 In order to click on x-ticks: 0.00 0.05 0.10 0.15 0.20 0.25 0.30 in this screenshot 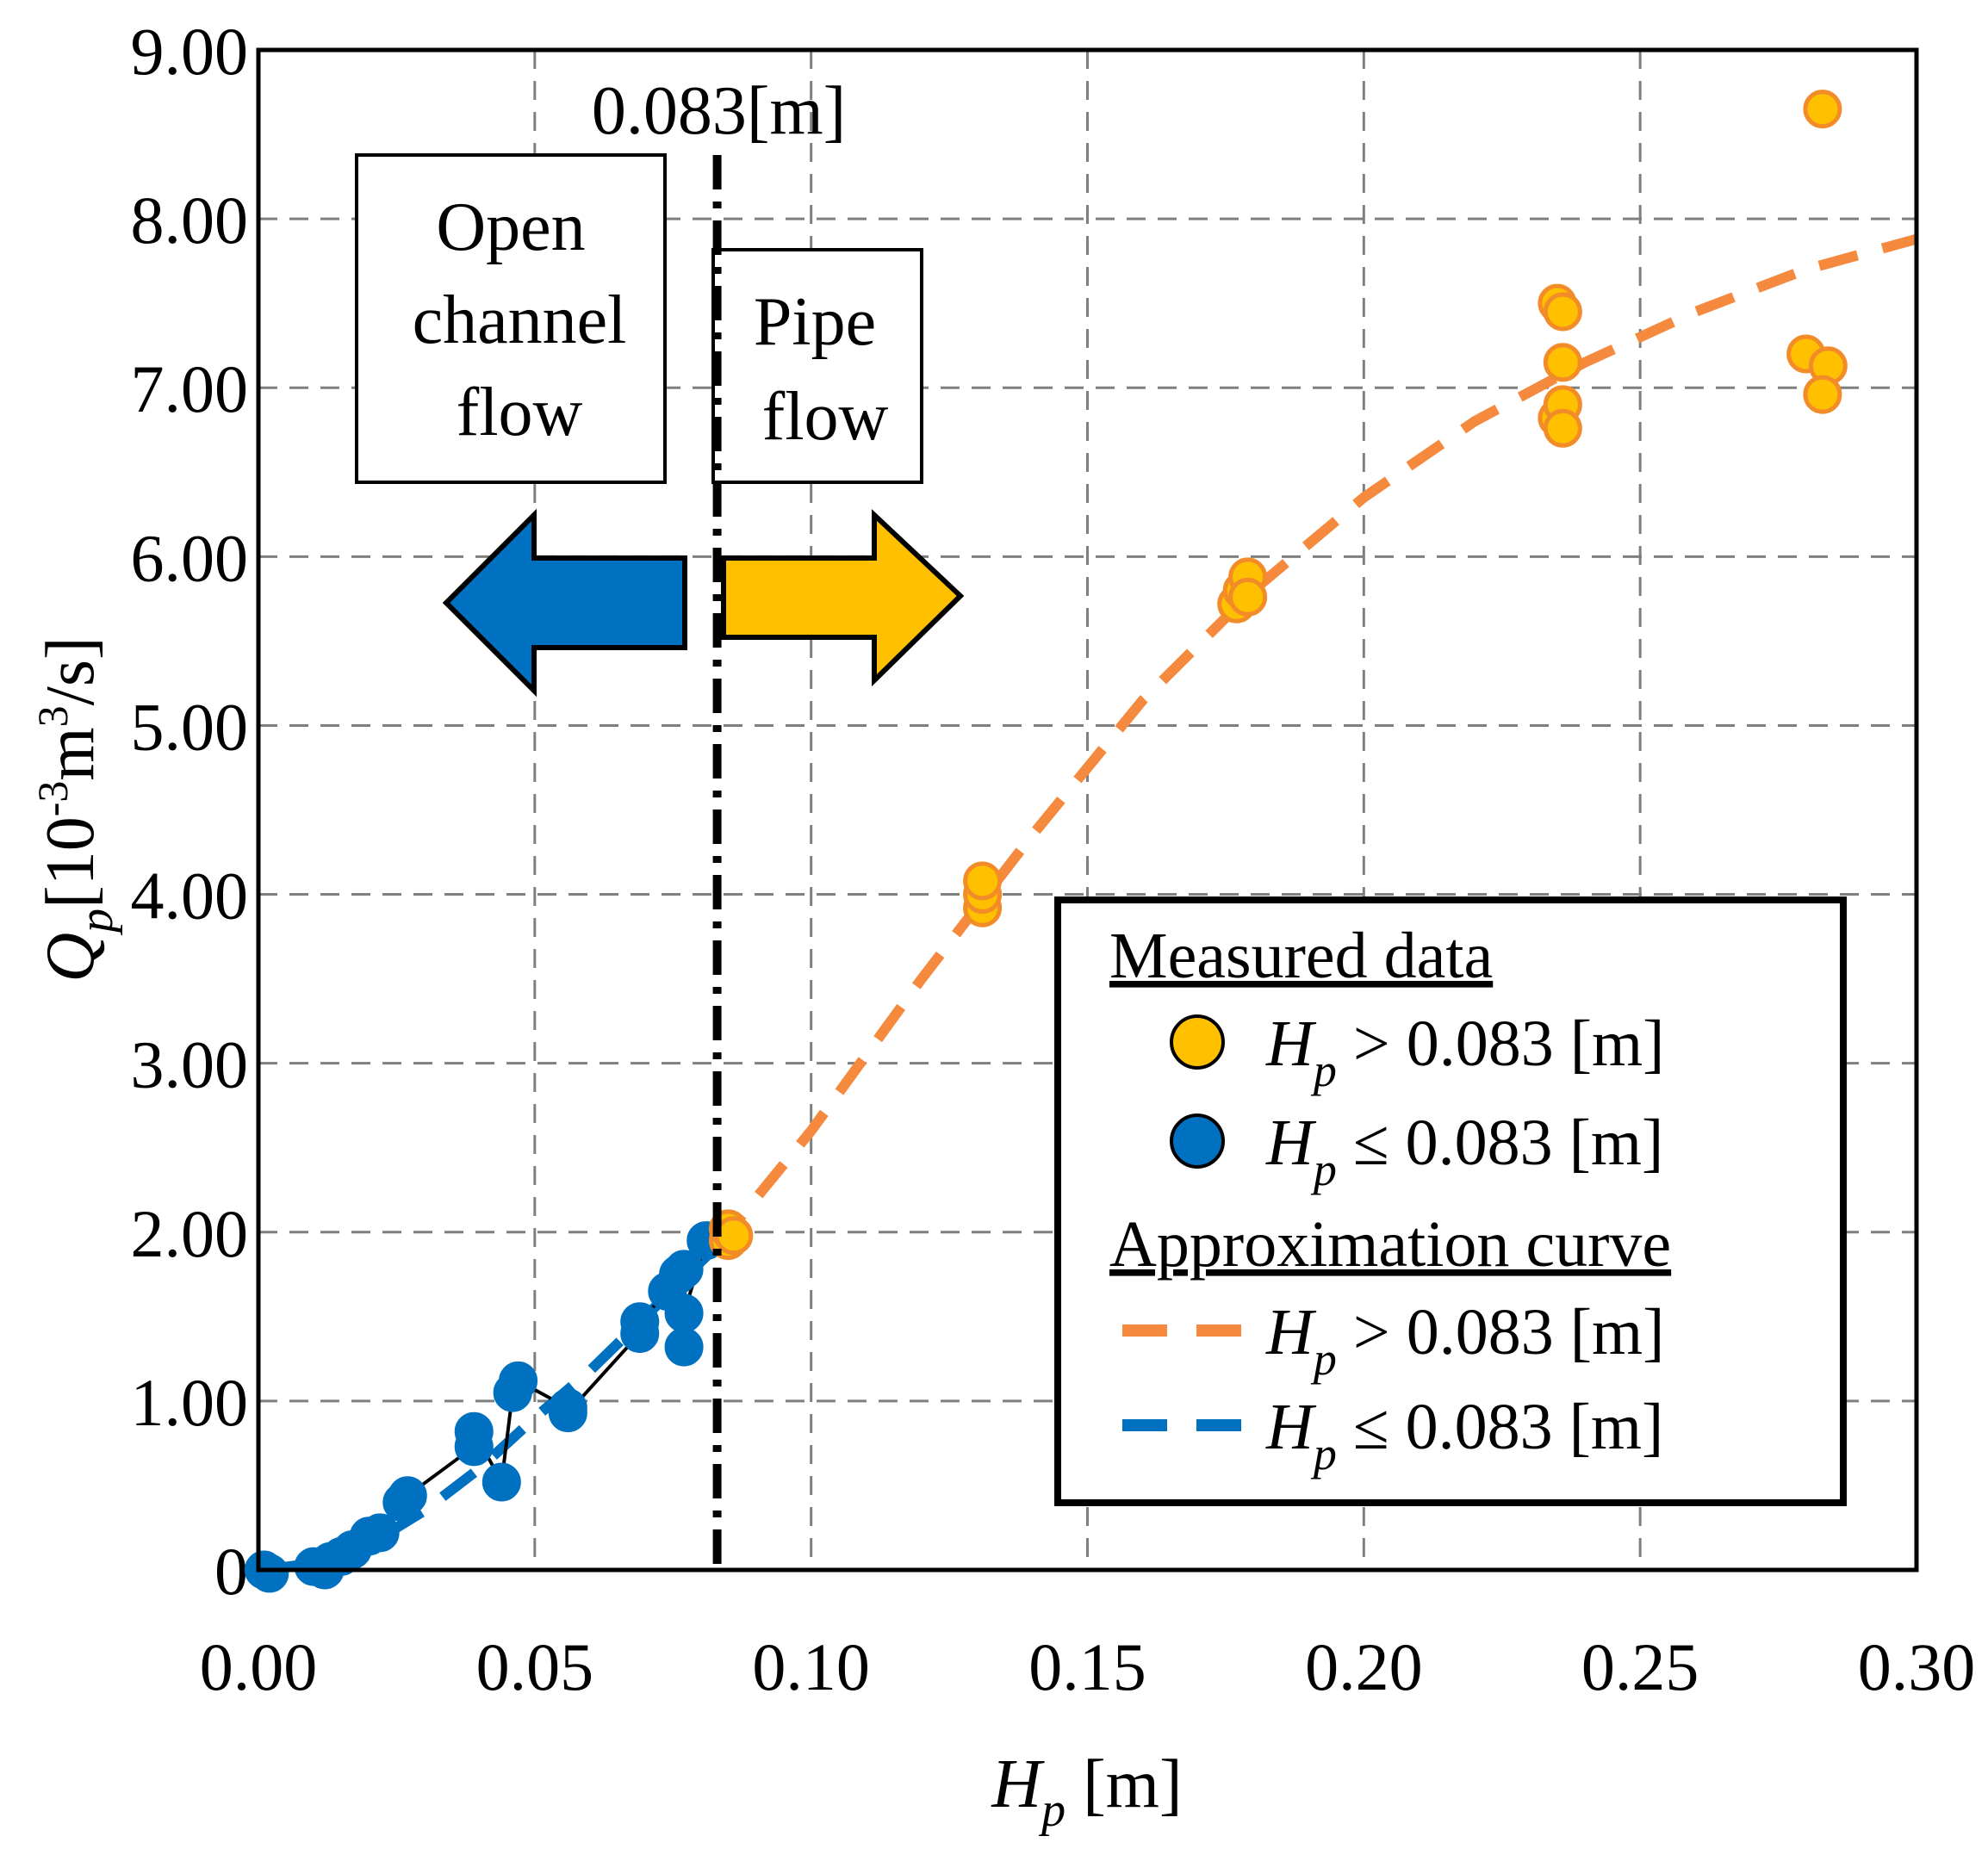, I will do `click(1088, 1666)`.